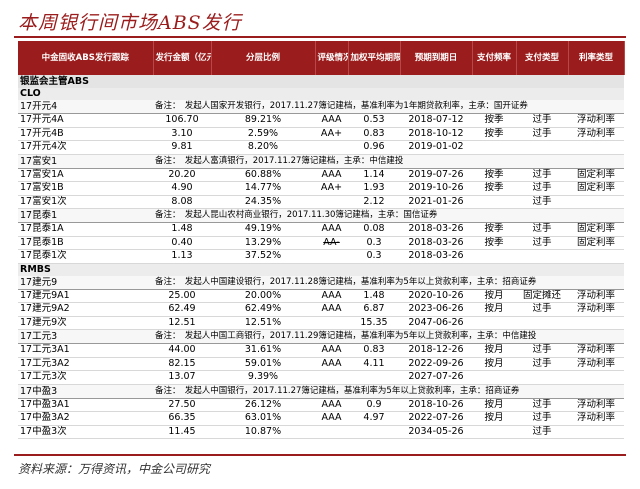 Image resolution: width=640 pixels, height=489 pixels. I want to click on amount-cell: 8.08, so click(182, 202).